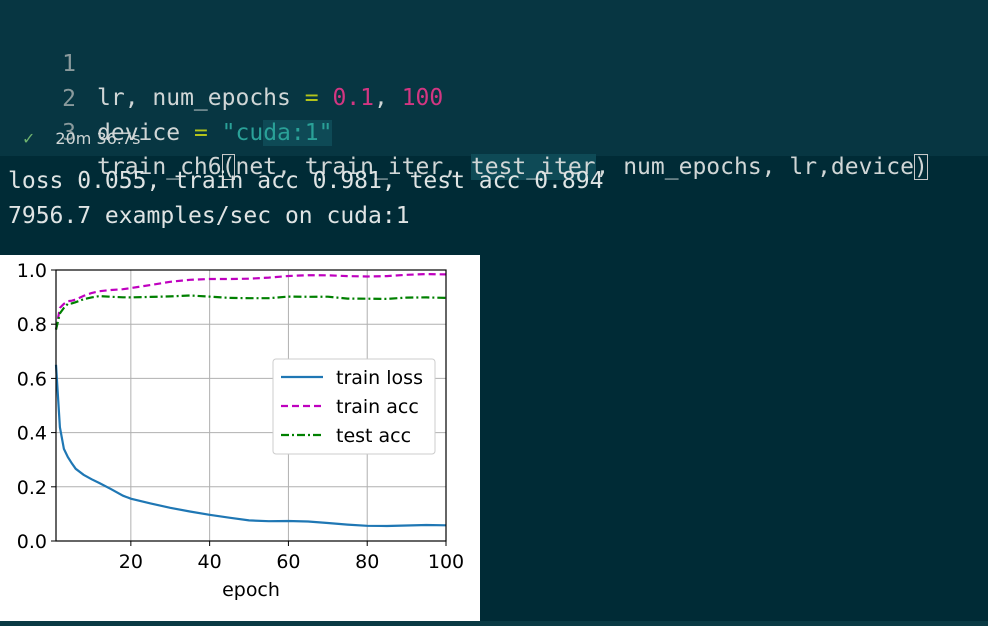 The width and height of the screenshot is (988, 626). Describe the element at coordinates (533, 167) in the screenshot. I see `code-token-highlight: test_iter` at that location.